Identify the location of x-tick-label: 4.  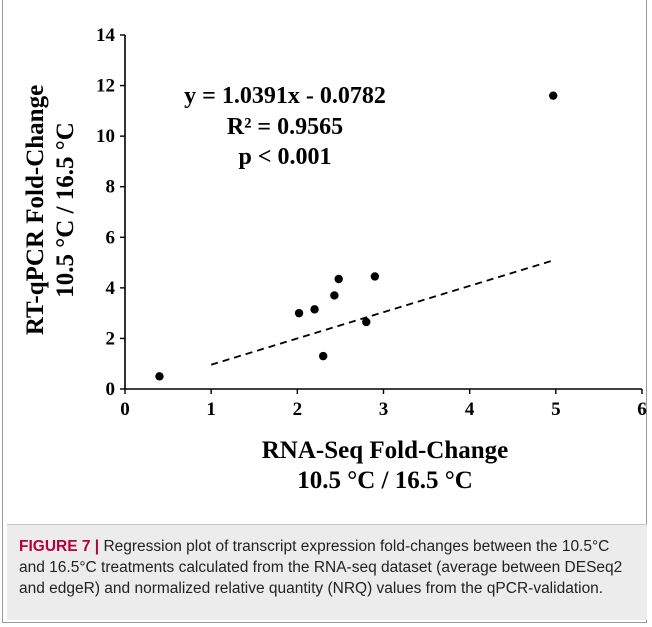
(470, 409).